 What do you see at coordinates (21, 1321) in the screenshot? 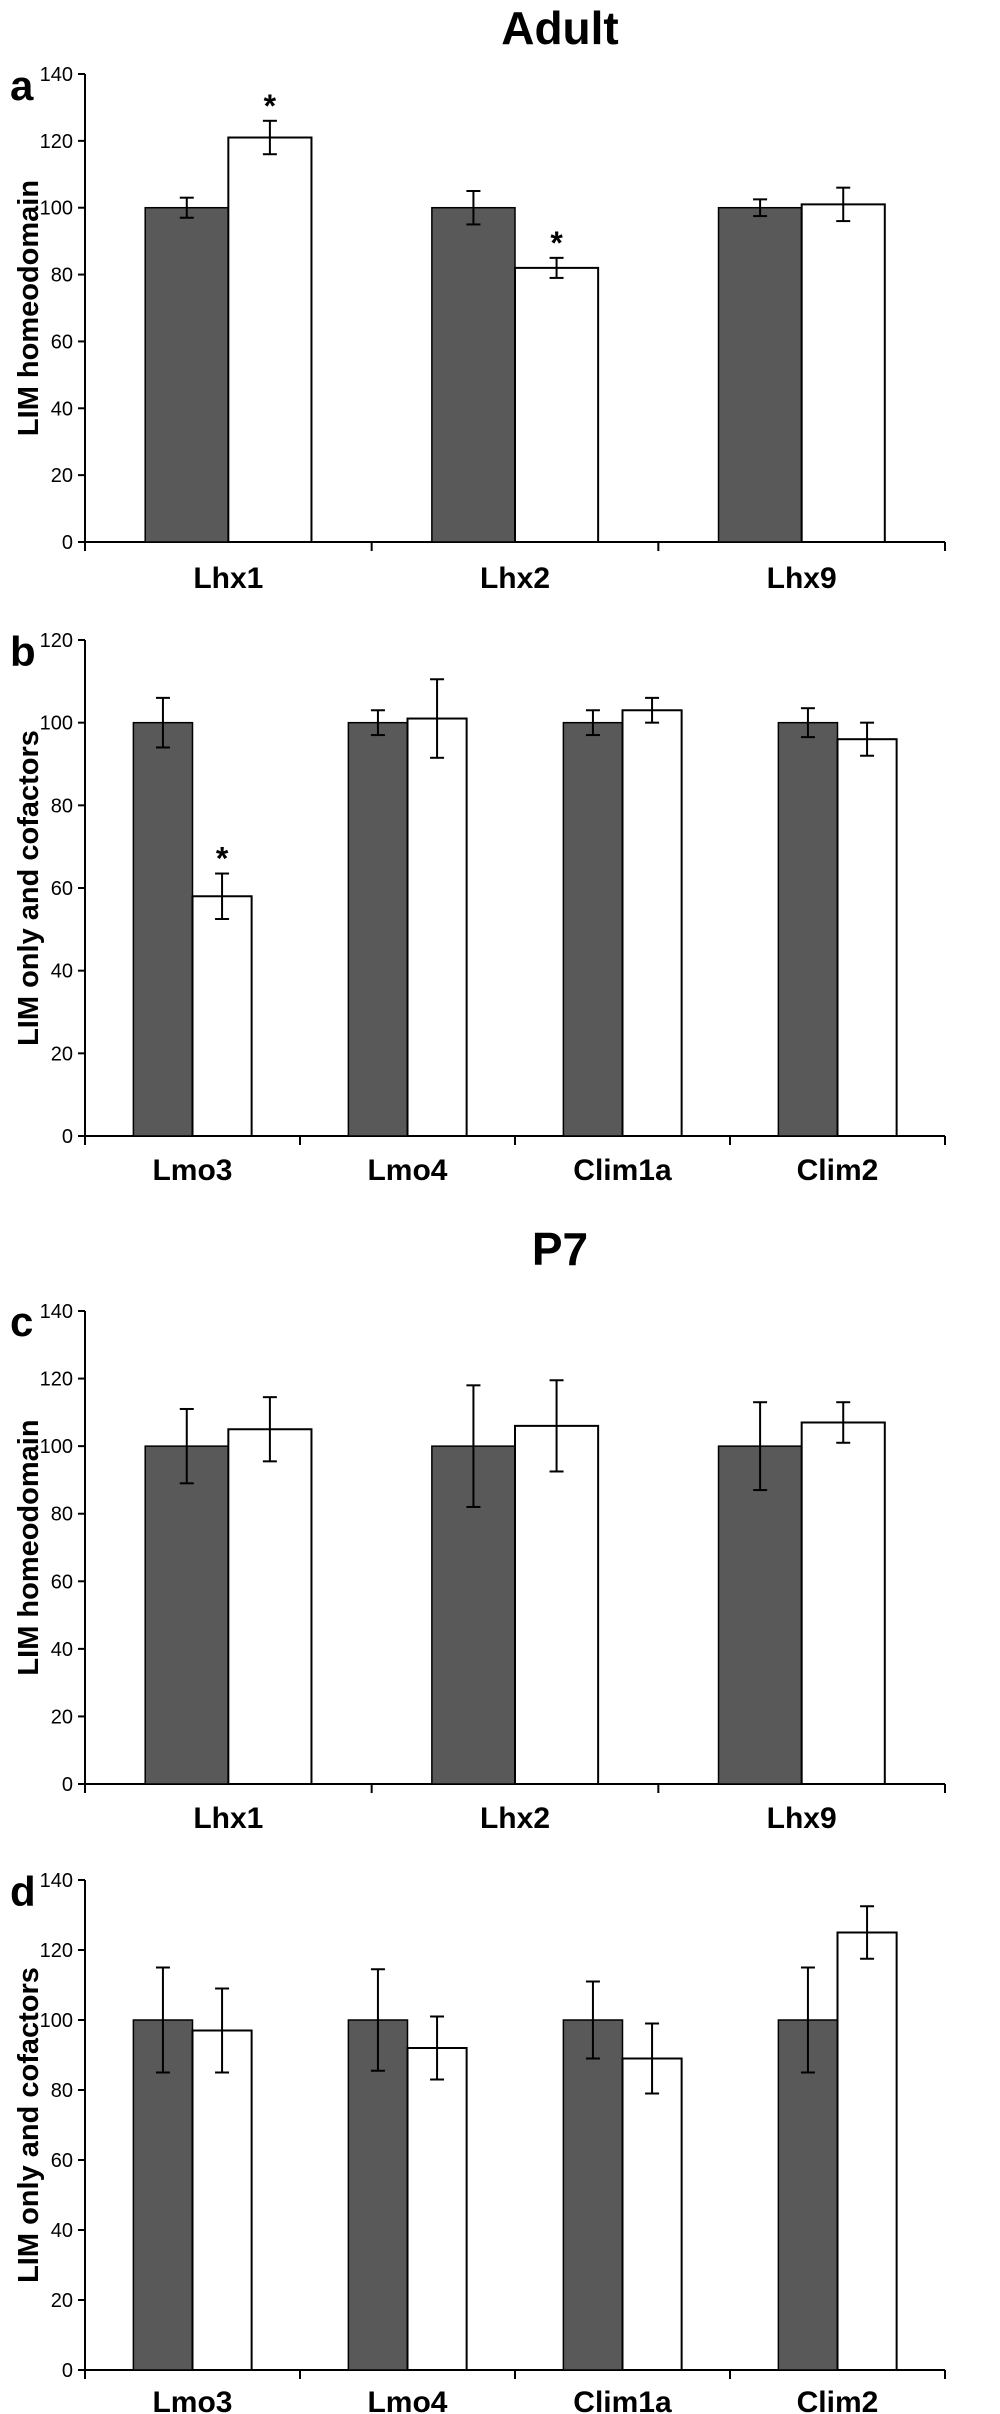
I see `panel-letter: c` at bounding box center [21, 1321].